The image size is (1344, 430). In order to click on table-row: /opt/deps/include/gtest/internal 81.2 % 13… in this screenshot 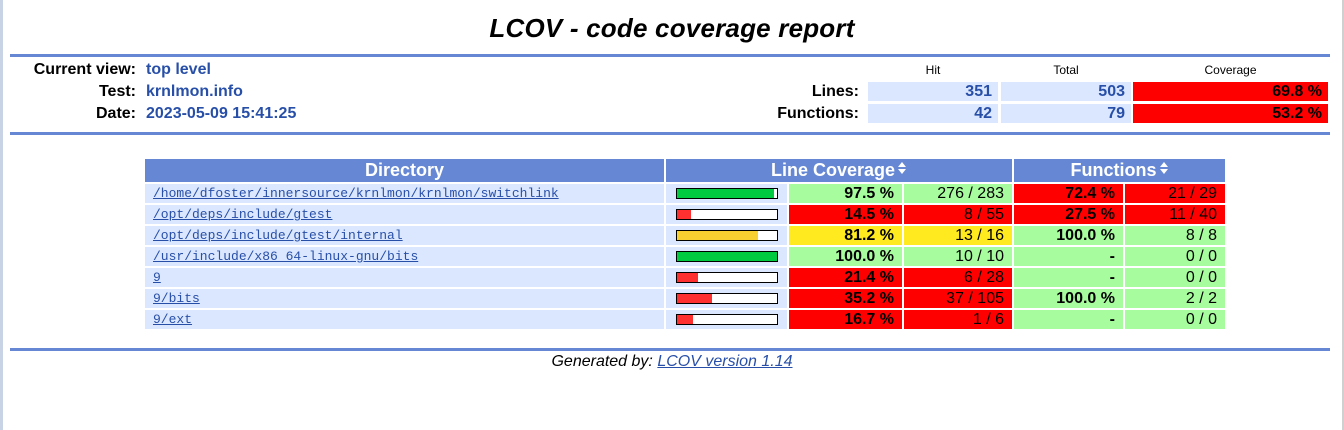, I will do `click(685, 235)`.